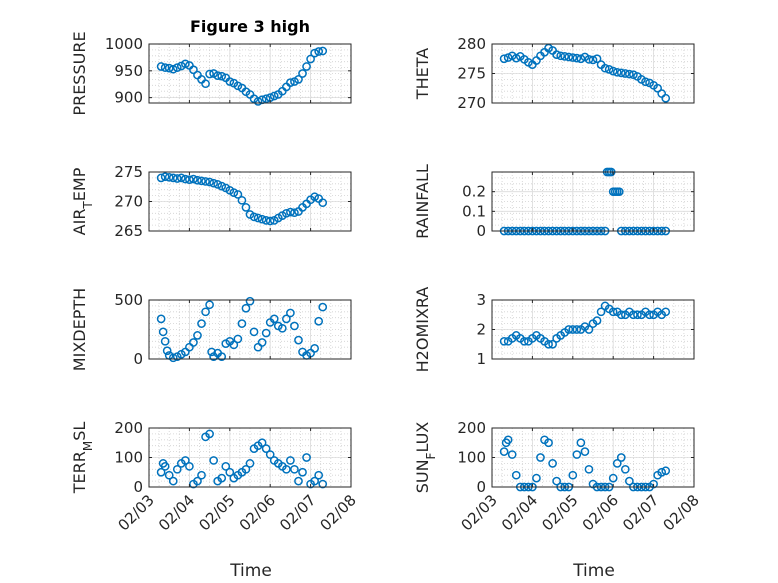 This screenshot has height=583, width=778. Describe the element at coordinates (474, 211) in the screenshot. I see `y-tick-label: 0.1` at that location.